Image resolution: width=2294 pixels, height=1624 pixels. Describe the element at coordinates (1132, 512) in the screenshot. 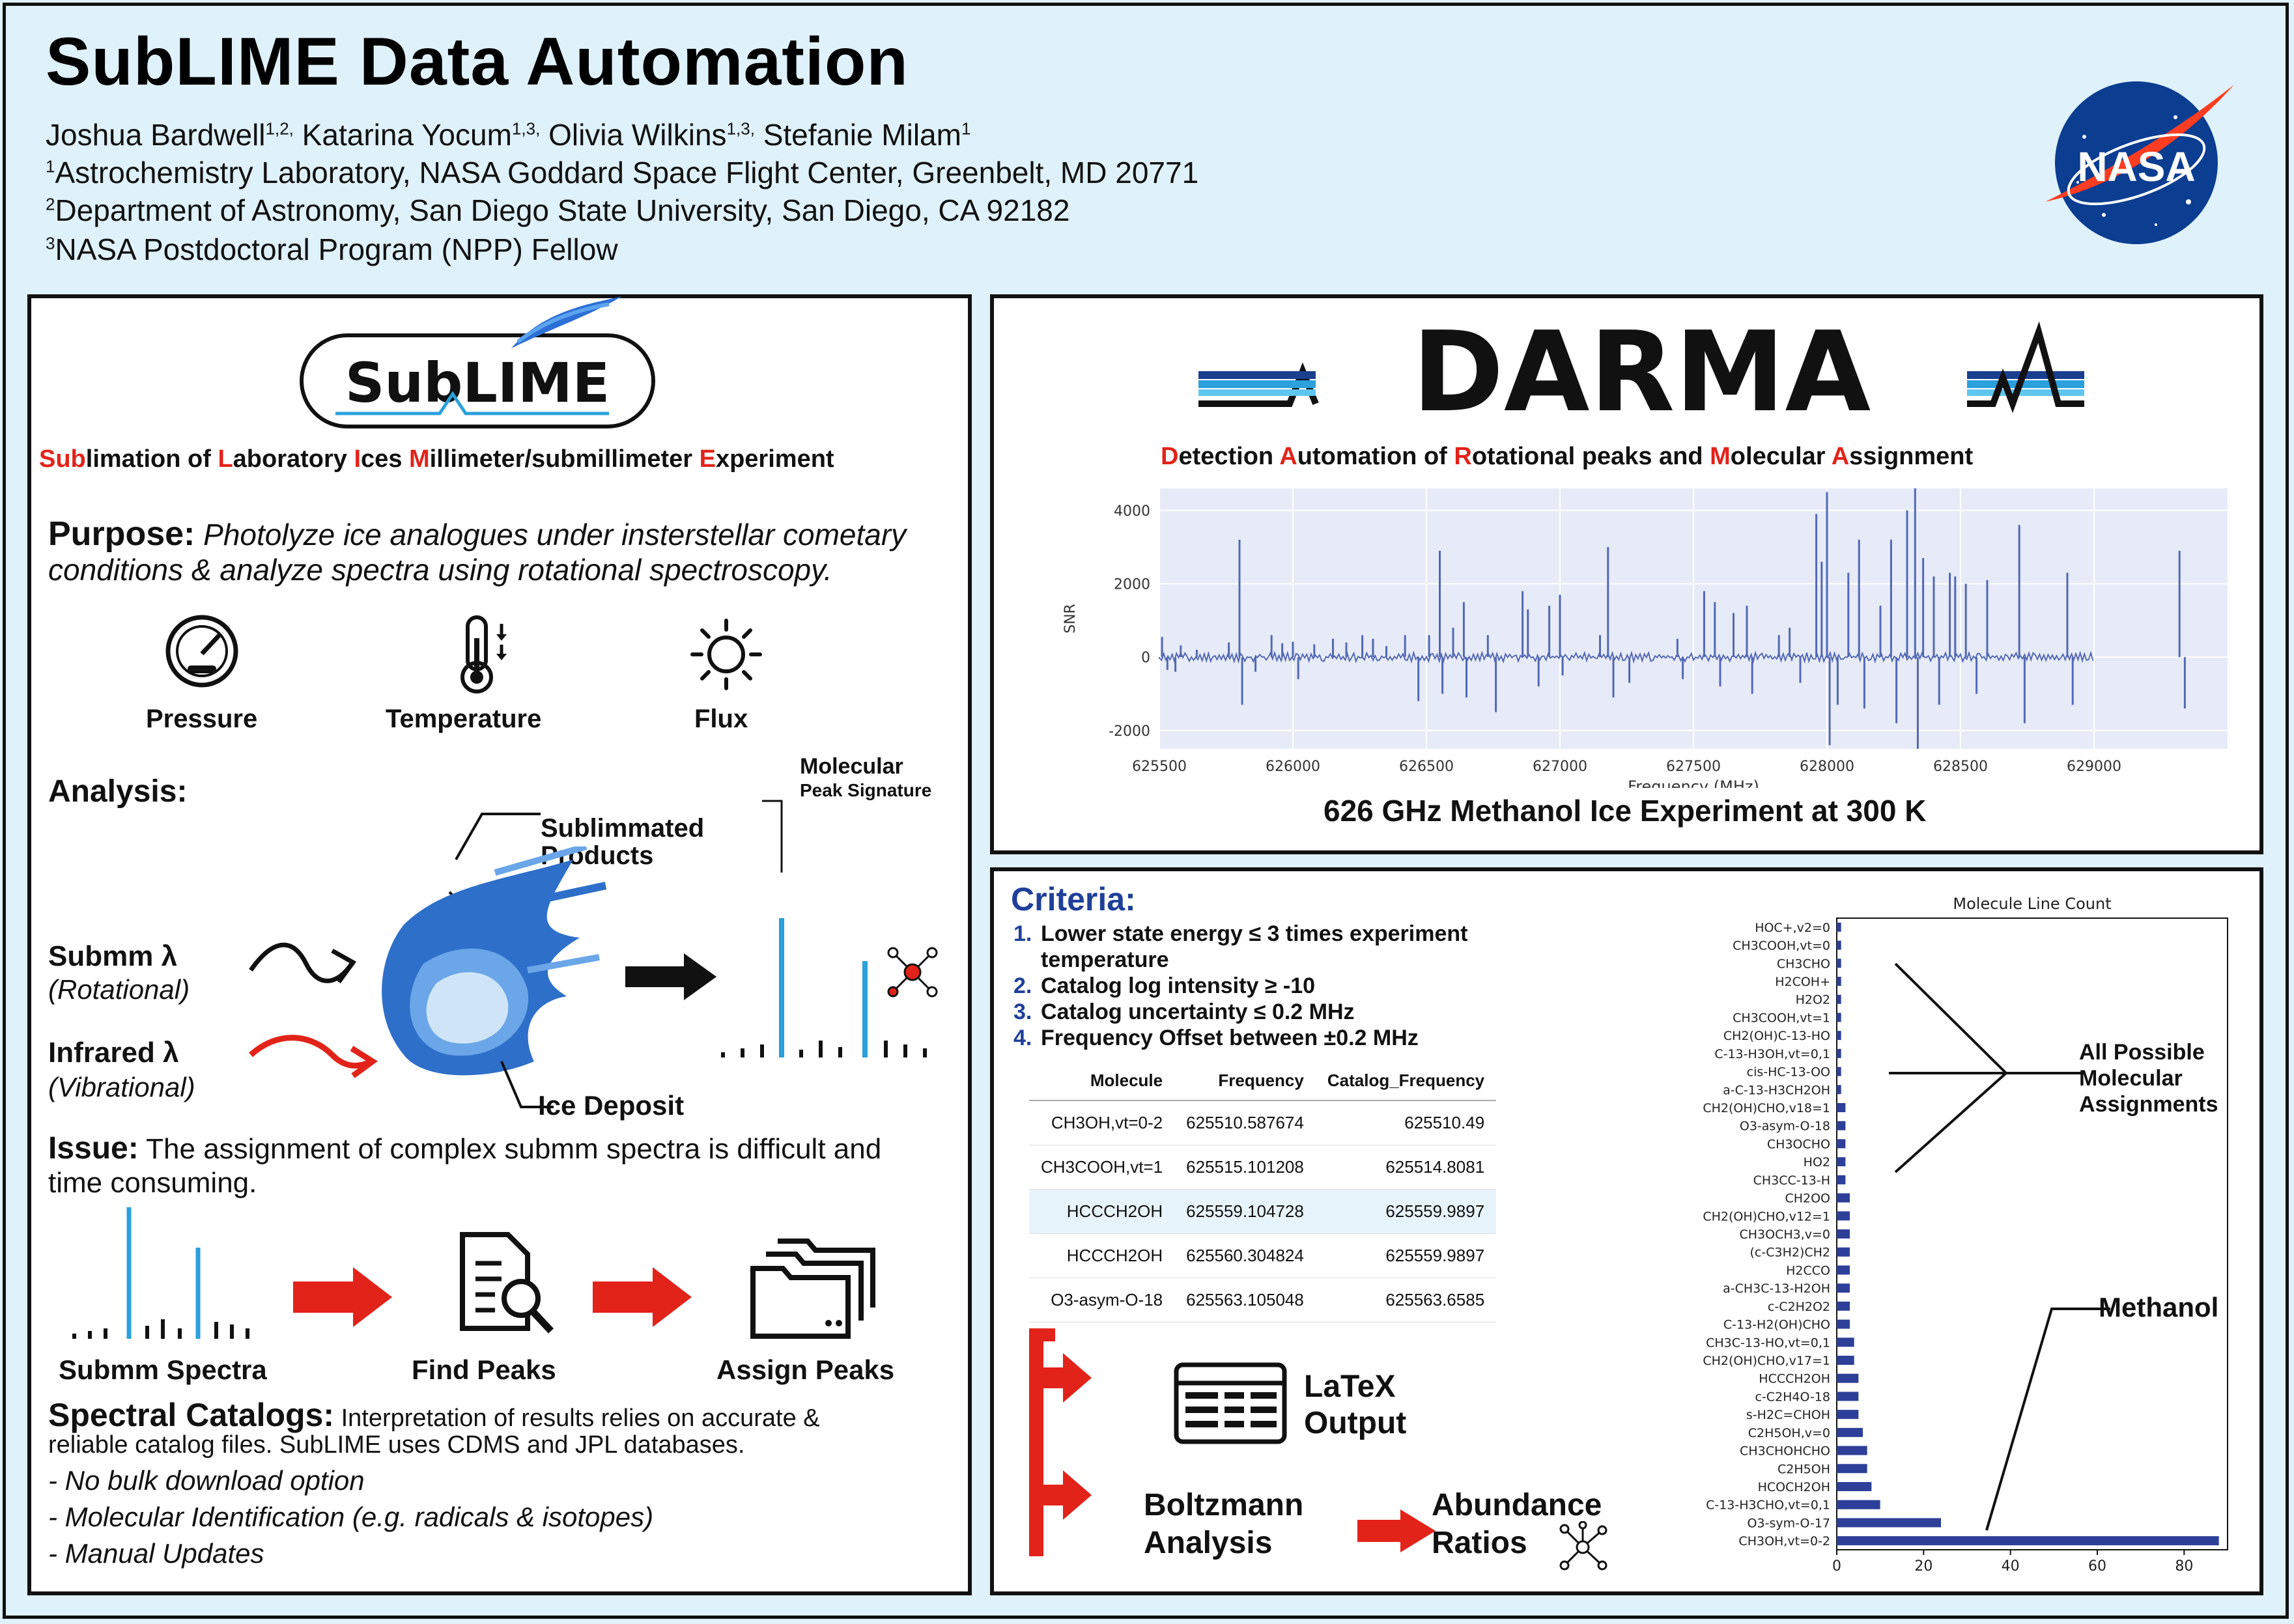

I see `y-tick-label: 4000` at that location.